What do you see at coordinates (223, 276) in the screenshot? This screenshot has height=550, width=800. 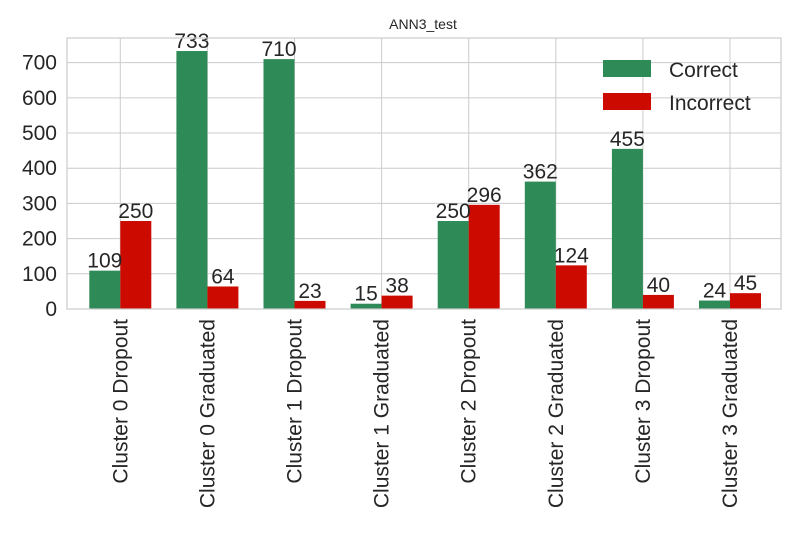 I see `value-label: 64` at bounding box center [223, 276].